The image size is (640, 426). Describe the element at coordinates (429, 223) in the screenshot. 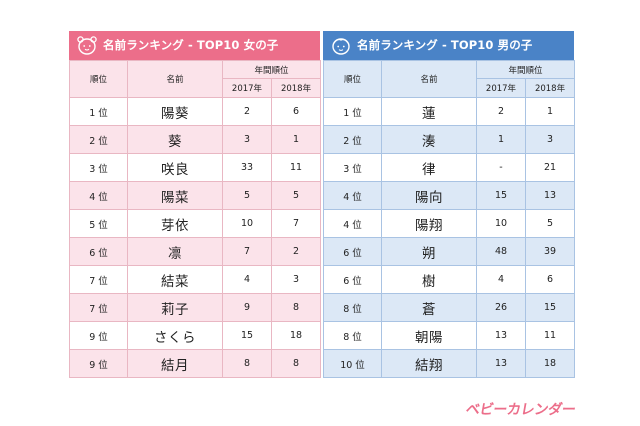

I see `name-cell: 陽翔` at that location.